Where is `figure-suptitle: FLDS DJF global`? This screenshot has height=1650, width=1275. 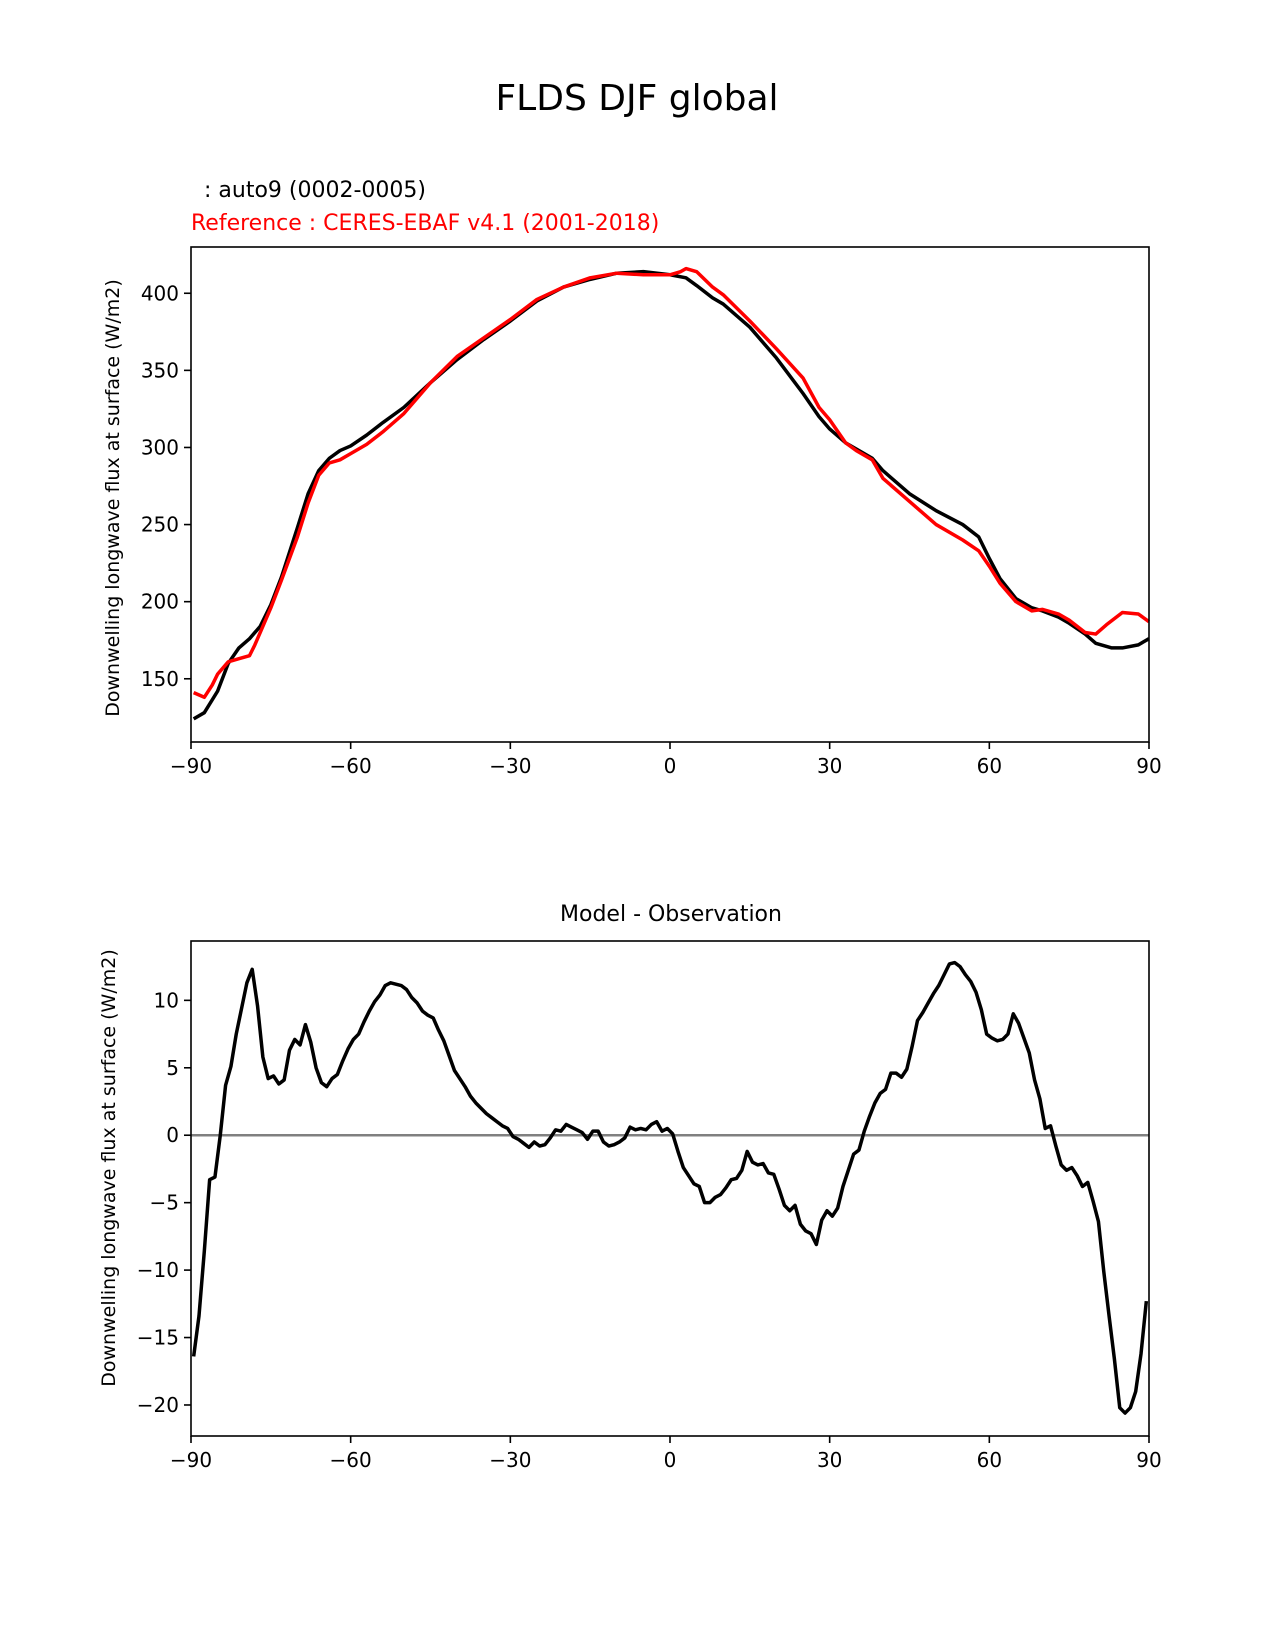
figure-suptitle: FLDS DJF global is located at coordinates (636, 98).